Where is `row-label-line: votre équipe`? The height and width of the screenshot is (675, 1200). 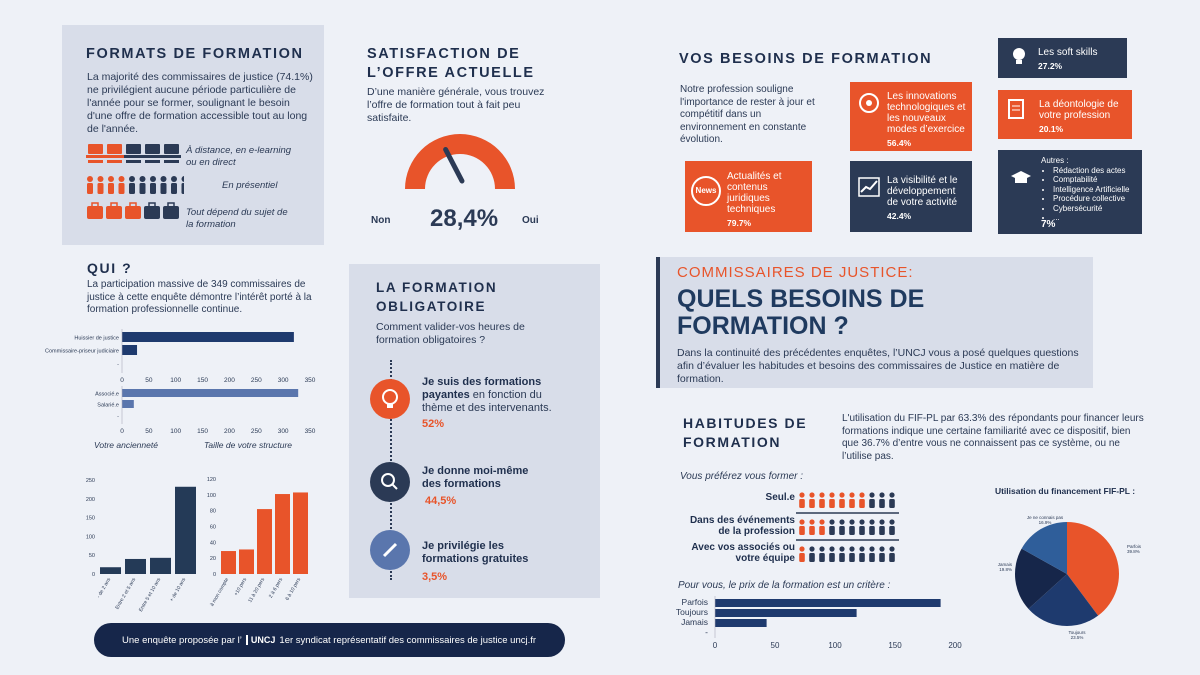
row-label-line: votre équipe is located at coordinates (765, 558).